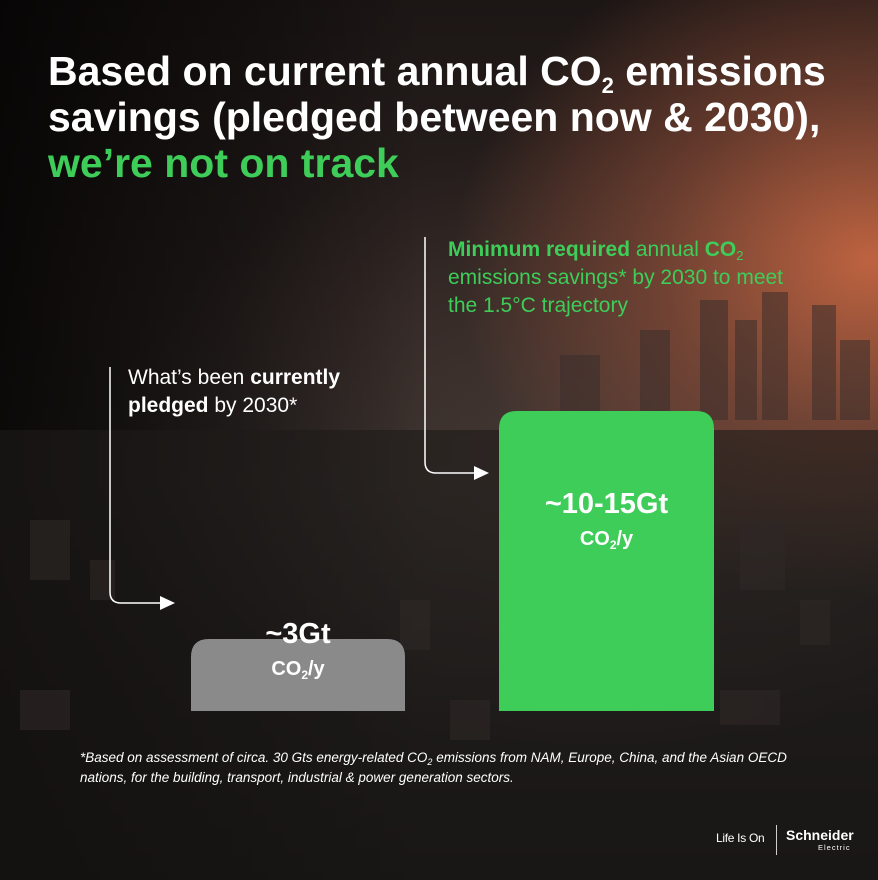  Describe the element at coordinates (606, 520) in the screenshot. I see `data-label-required: ~10-15Gt CO2/y` at that location.